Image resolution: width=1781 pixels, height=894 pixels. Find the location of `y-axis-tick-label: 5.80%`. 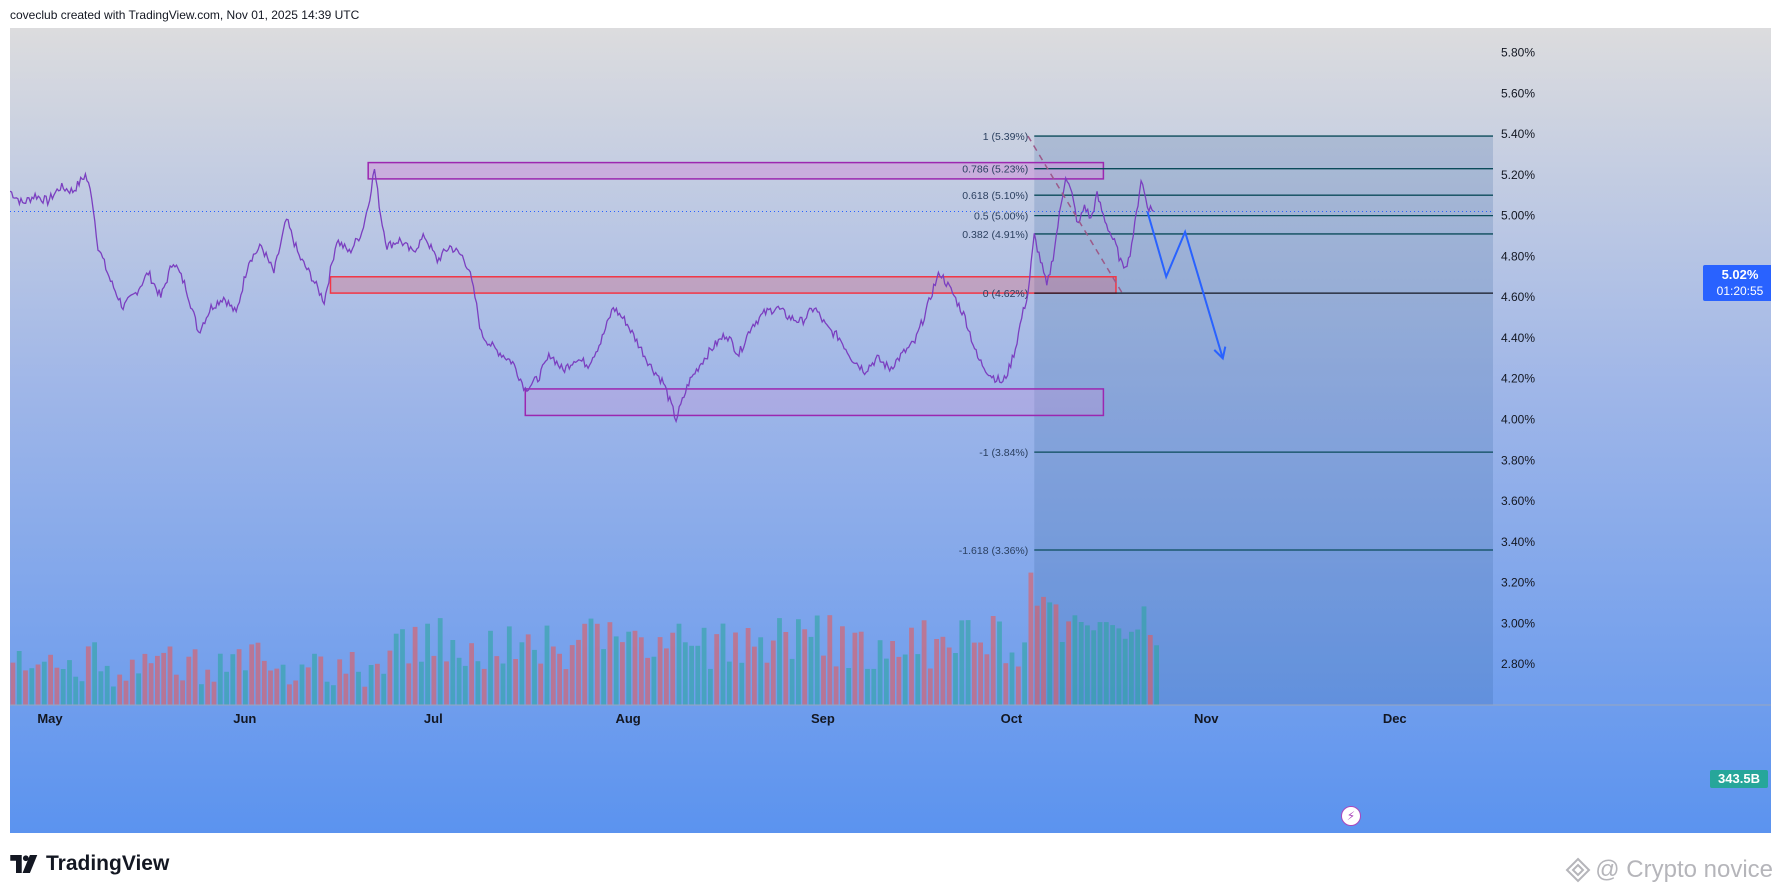

y-axis-tick-label: 5.80% is located at coordinates (1518, 52).